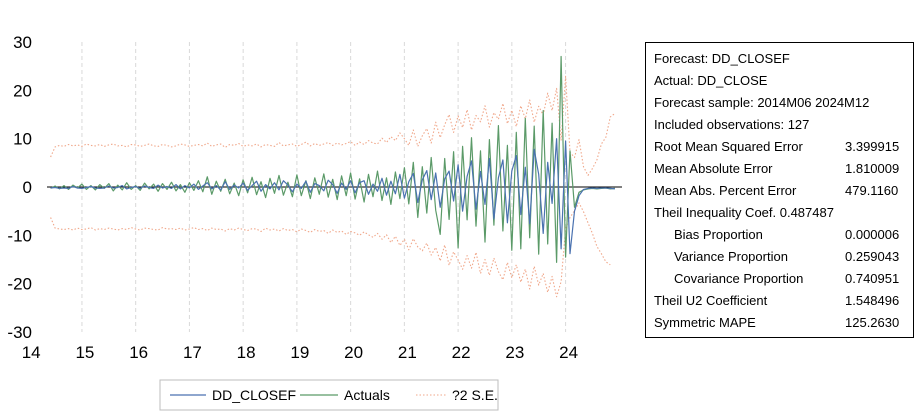 The height and width of the screenshot is (414, 916). Describe the element at coordinates (728, 146) in the screenshot. I see `stats-label: Root Mean Squared Error` at that location.